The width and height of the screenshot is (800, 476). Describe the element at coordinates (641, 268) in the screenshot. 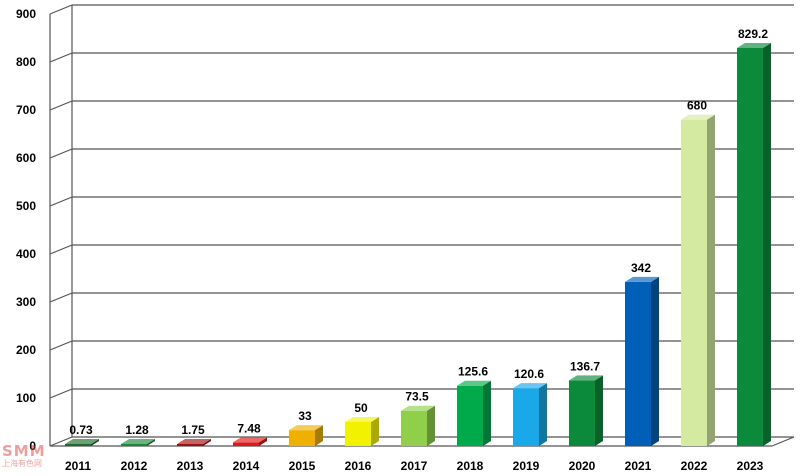

I see `data-label: 342` at that location.